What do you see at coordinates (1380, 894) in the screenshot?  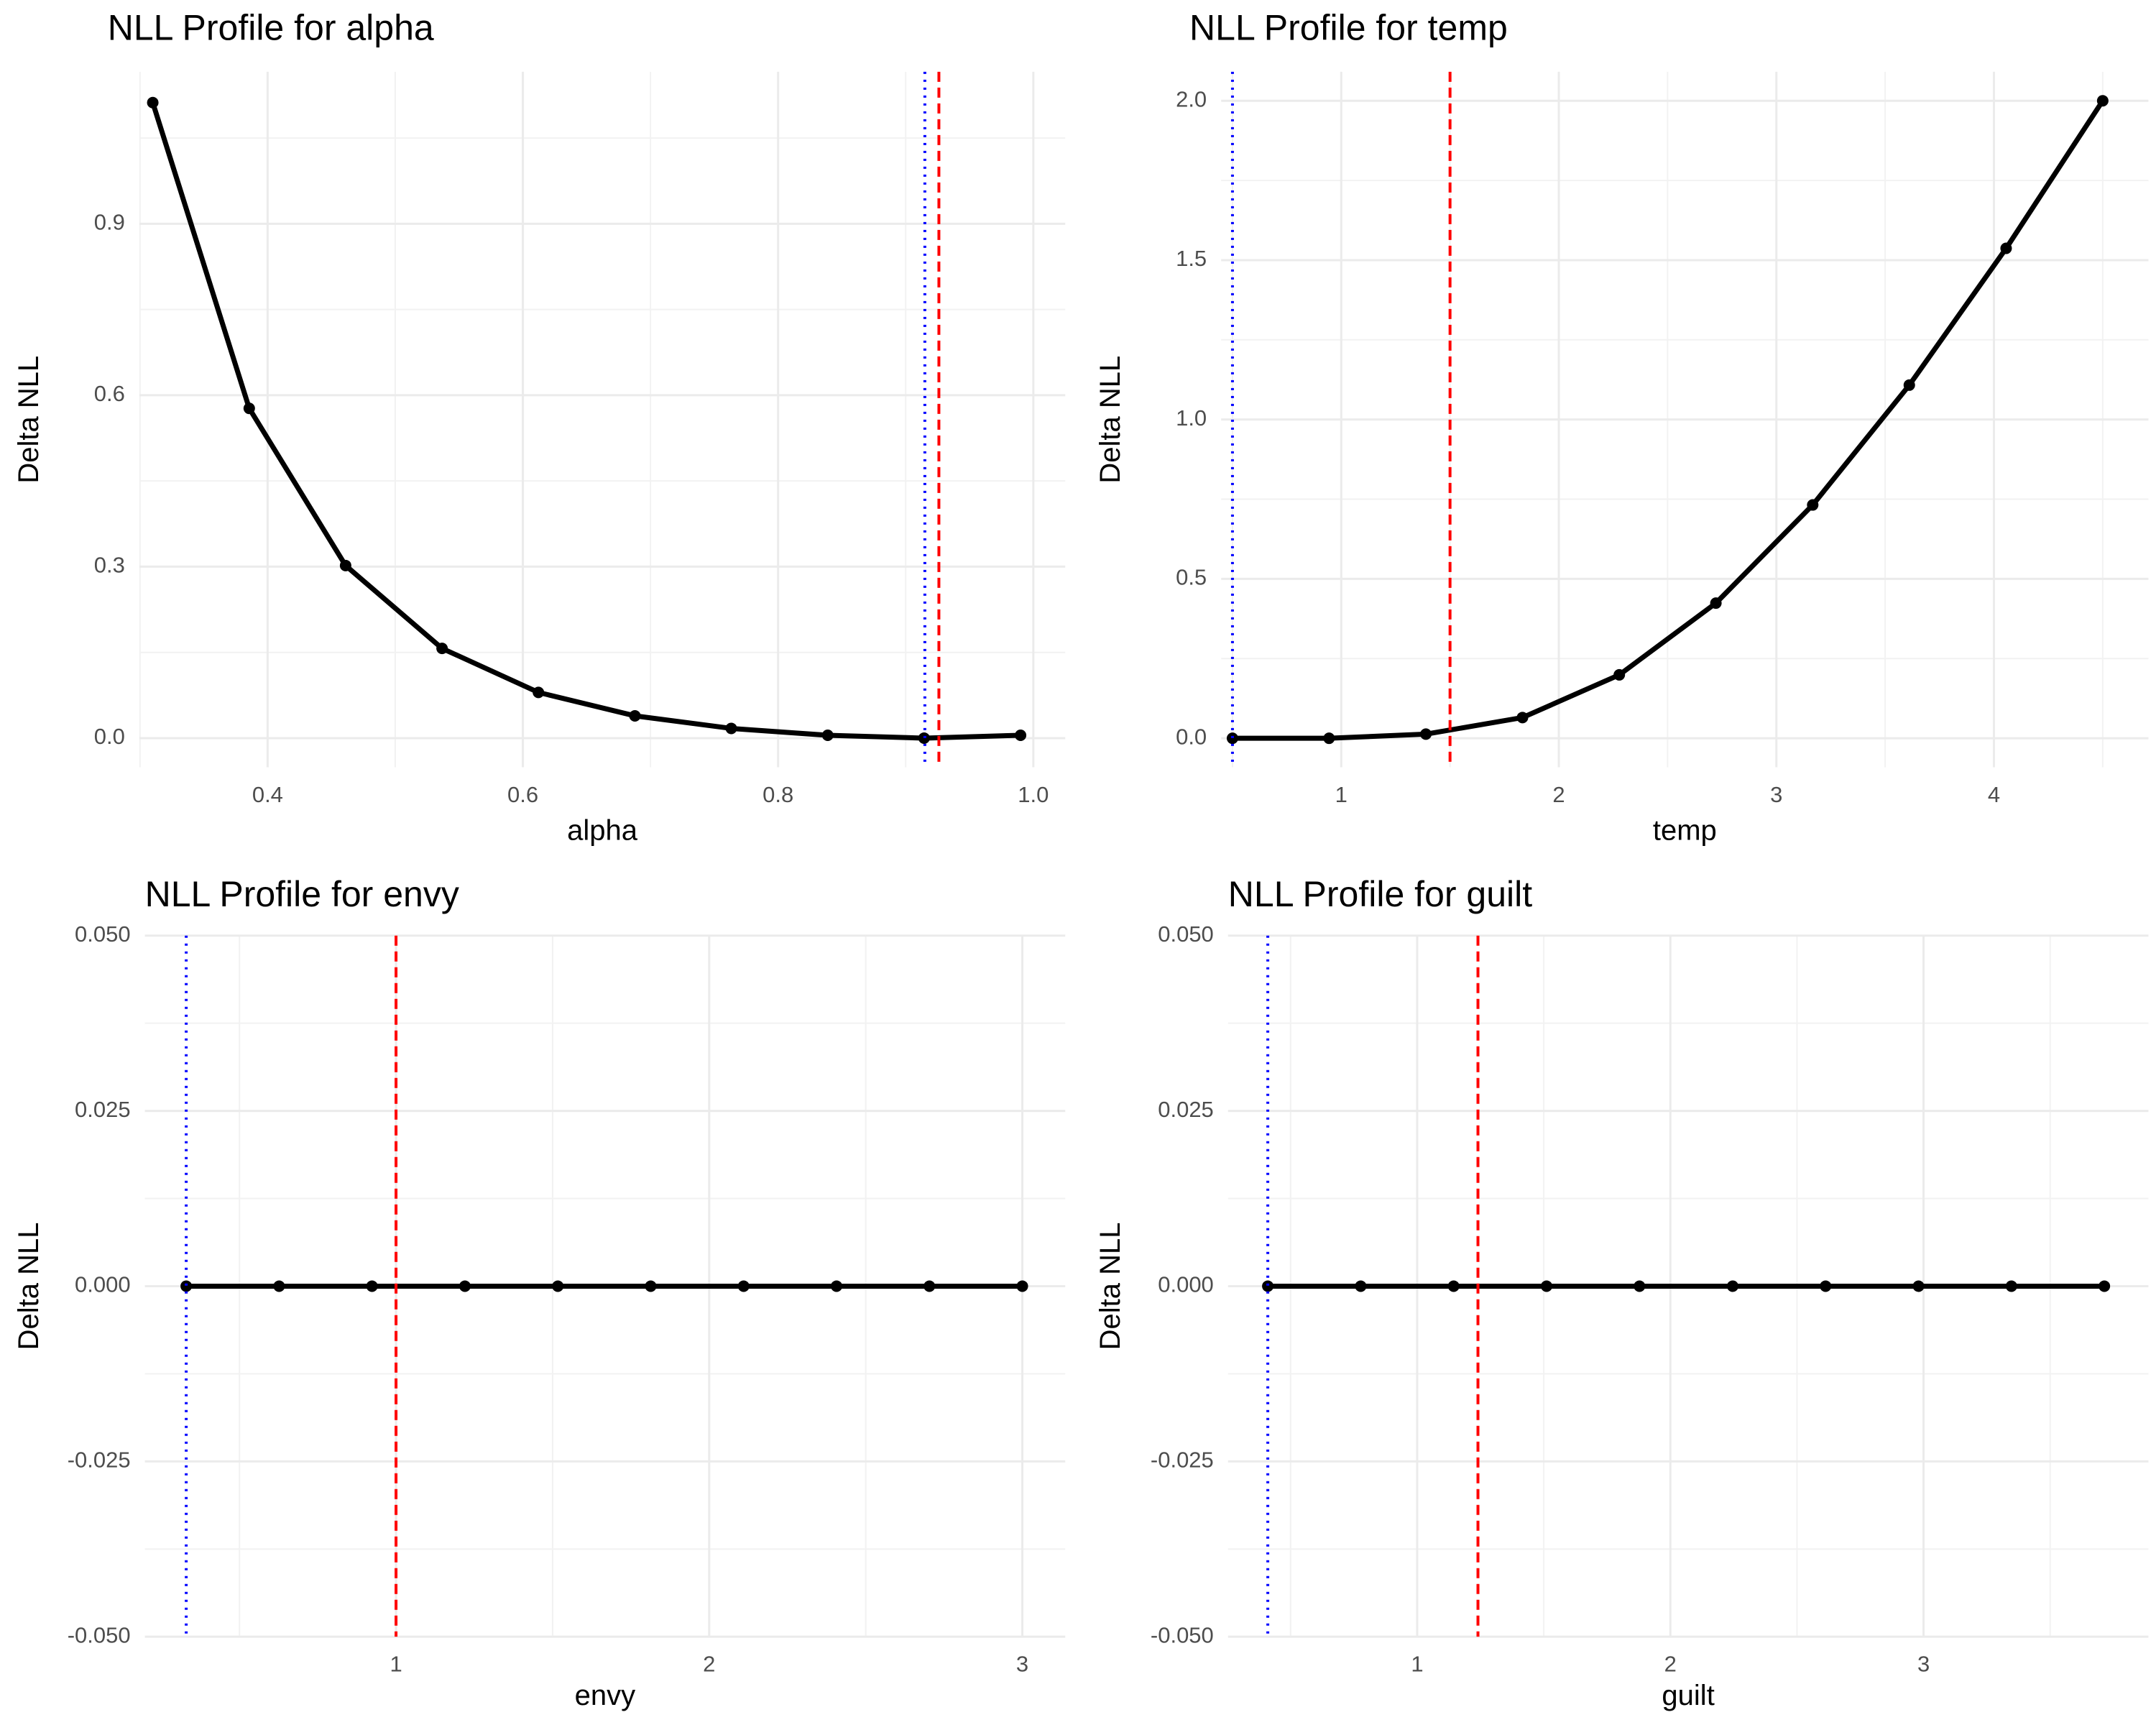 I see `chart-title: NLL Profile for guilt` at bounding box center [1380, 894].